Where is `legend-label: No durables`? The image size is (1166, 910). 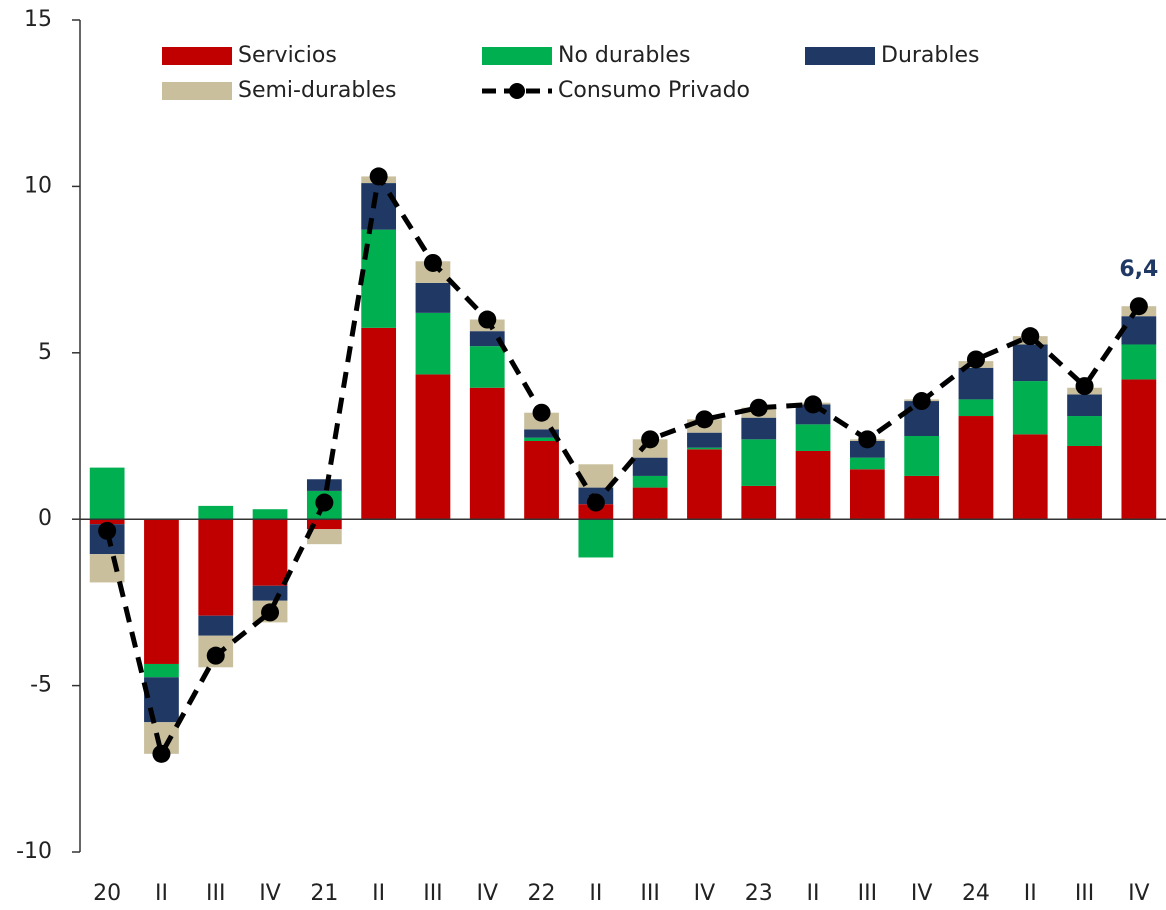 legend-label: No durables is located at coordinates (624, 55).